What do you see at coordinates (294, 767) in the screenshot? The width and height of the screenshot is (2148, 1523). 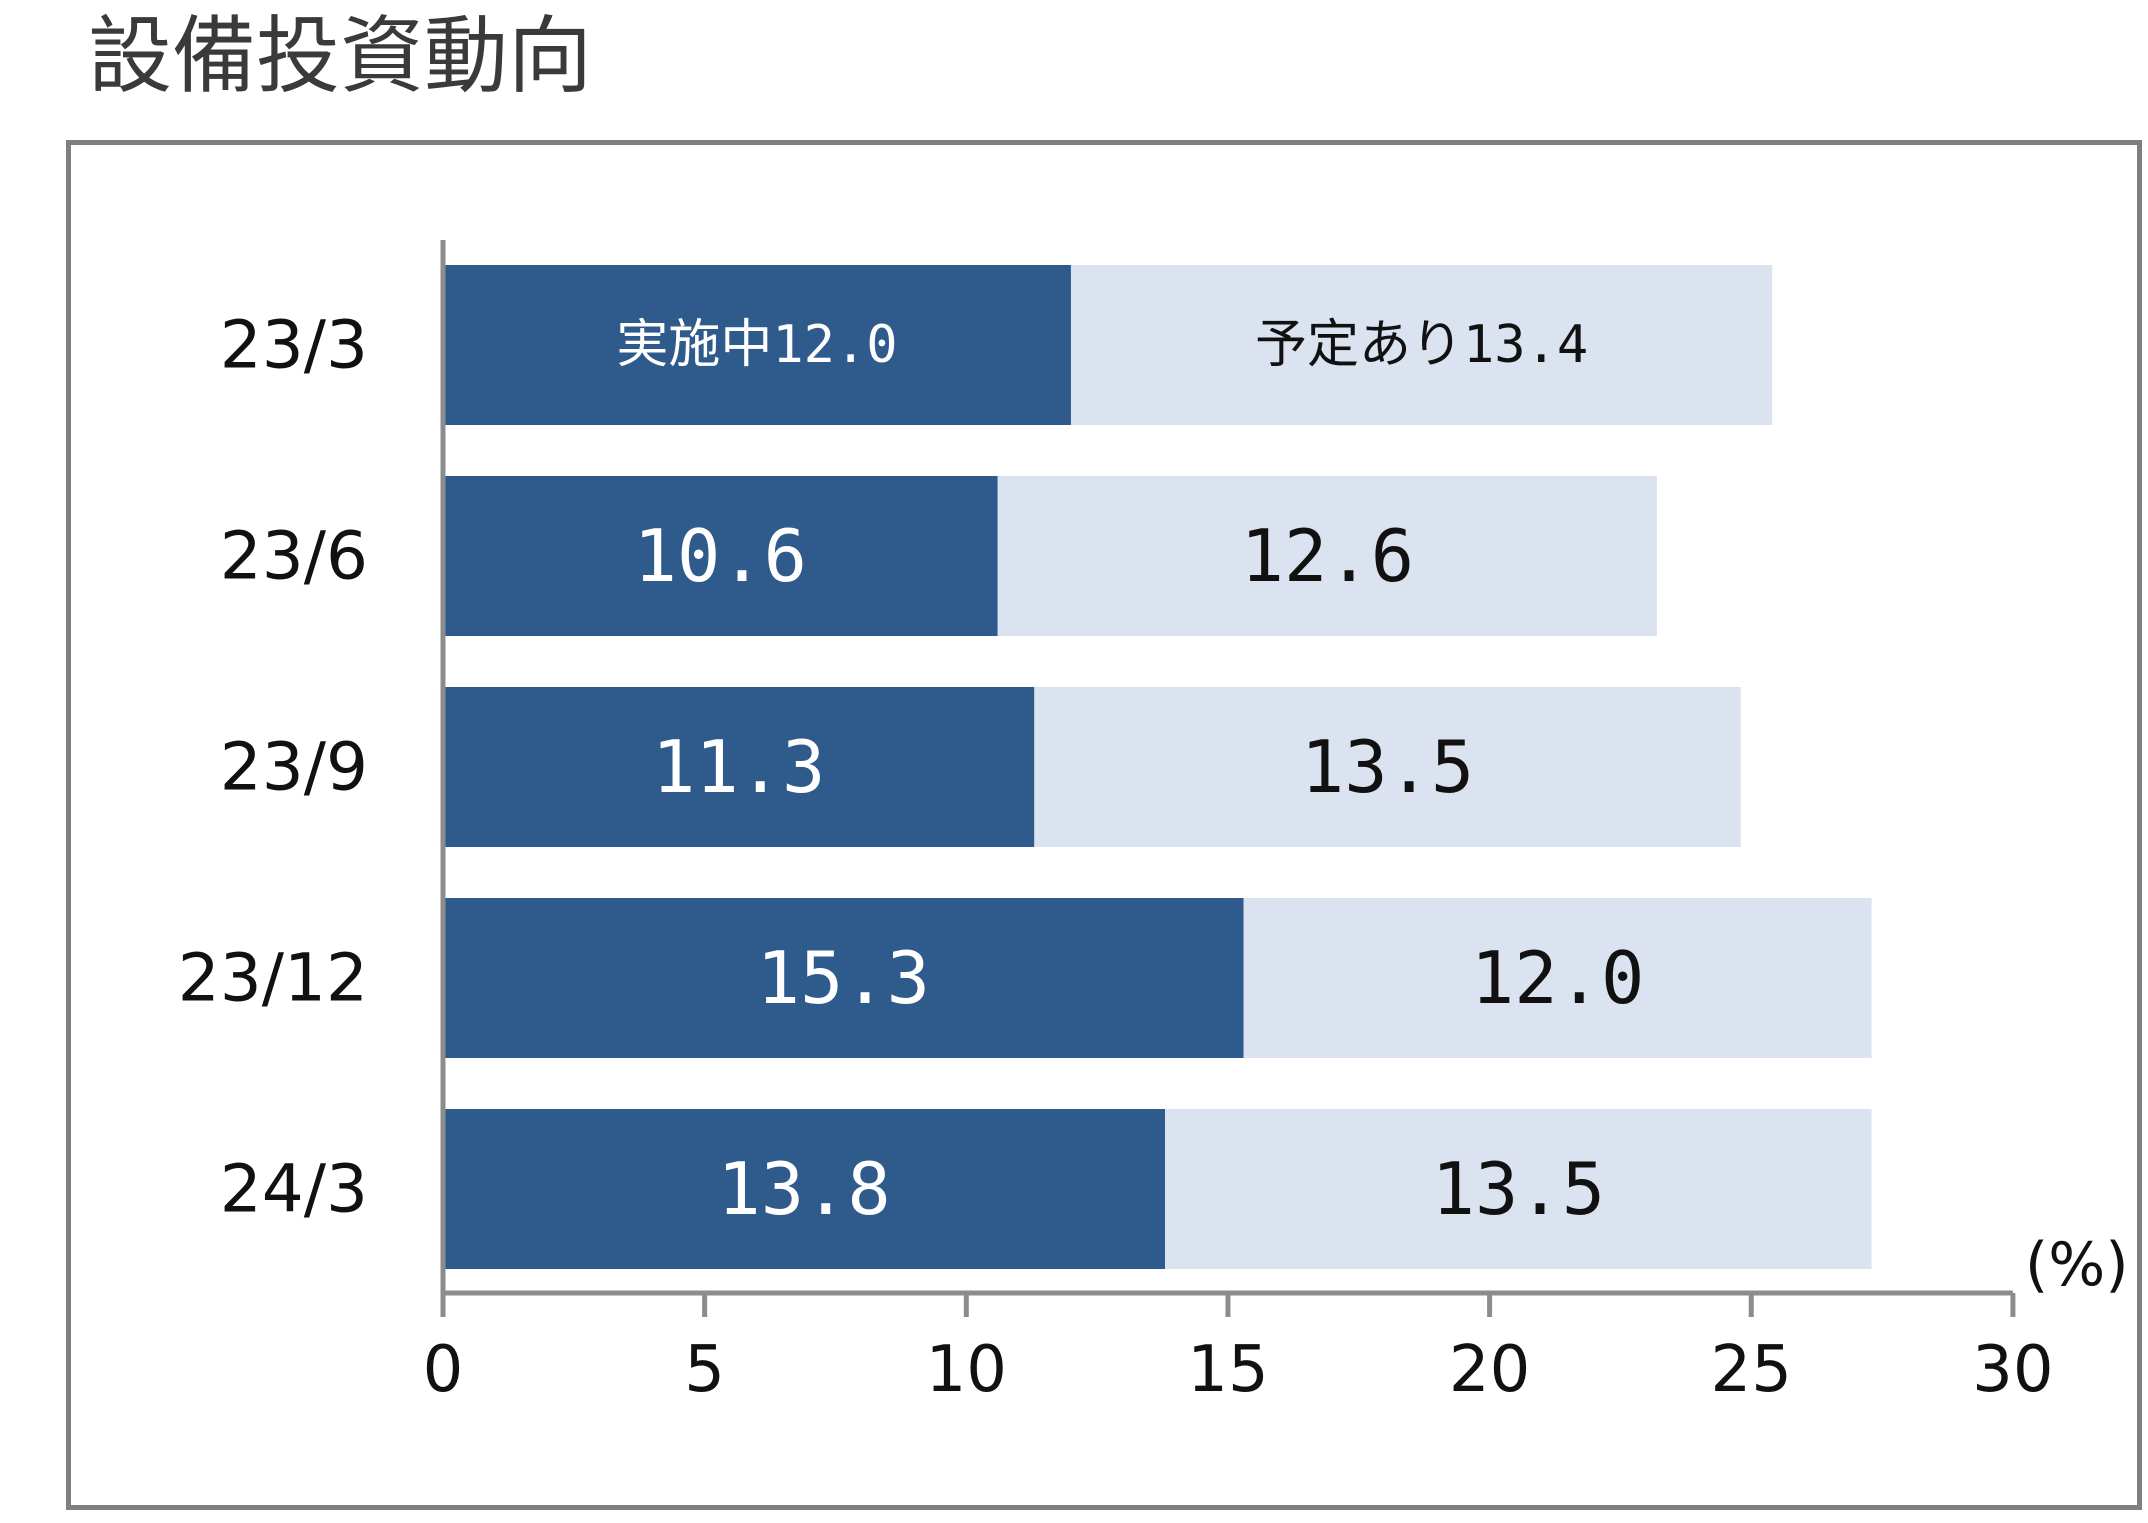 I see `category-label-23-9: 23/9` at bounding box center [294, 767].